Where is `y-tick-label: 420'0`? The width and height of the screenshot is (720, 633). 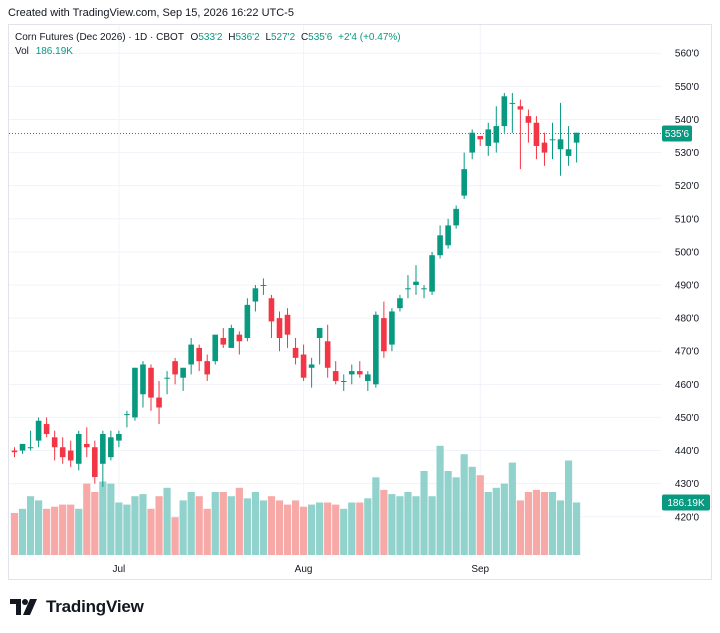 y-tick-label: 420'0 is located at coordinates (687, 517).